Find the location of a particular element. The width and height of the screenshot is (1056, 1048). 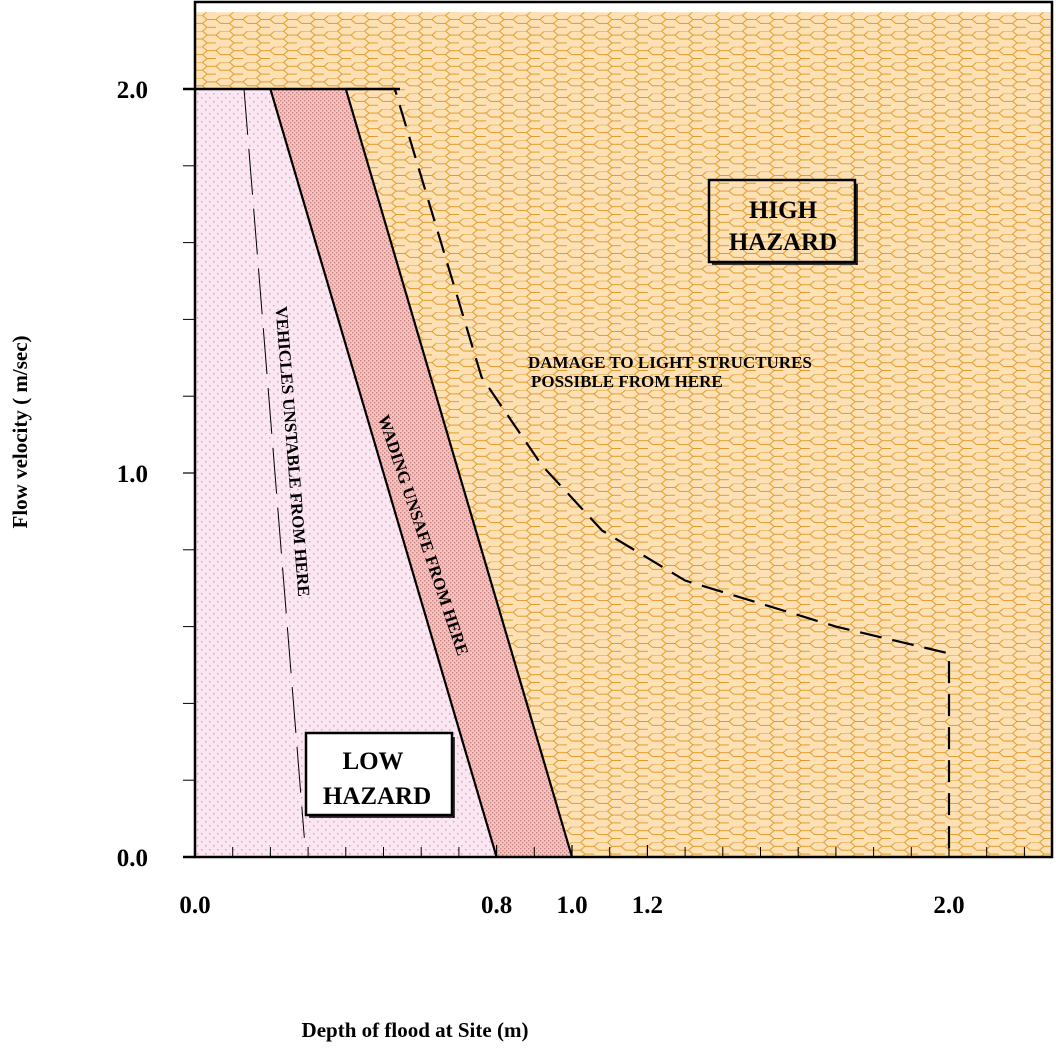

y-tick-label: 2.0 is located at coordinates (132, 90).